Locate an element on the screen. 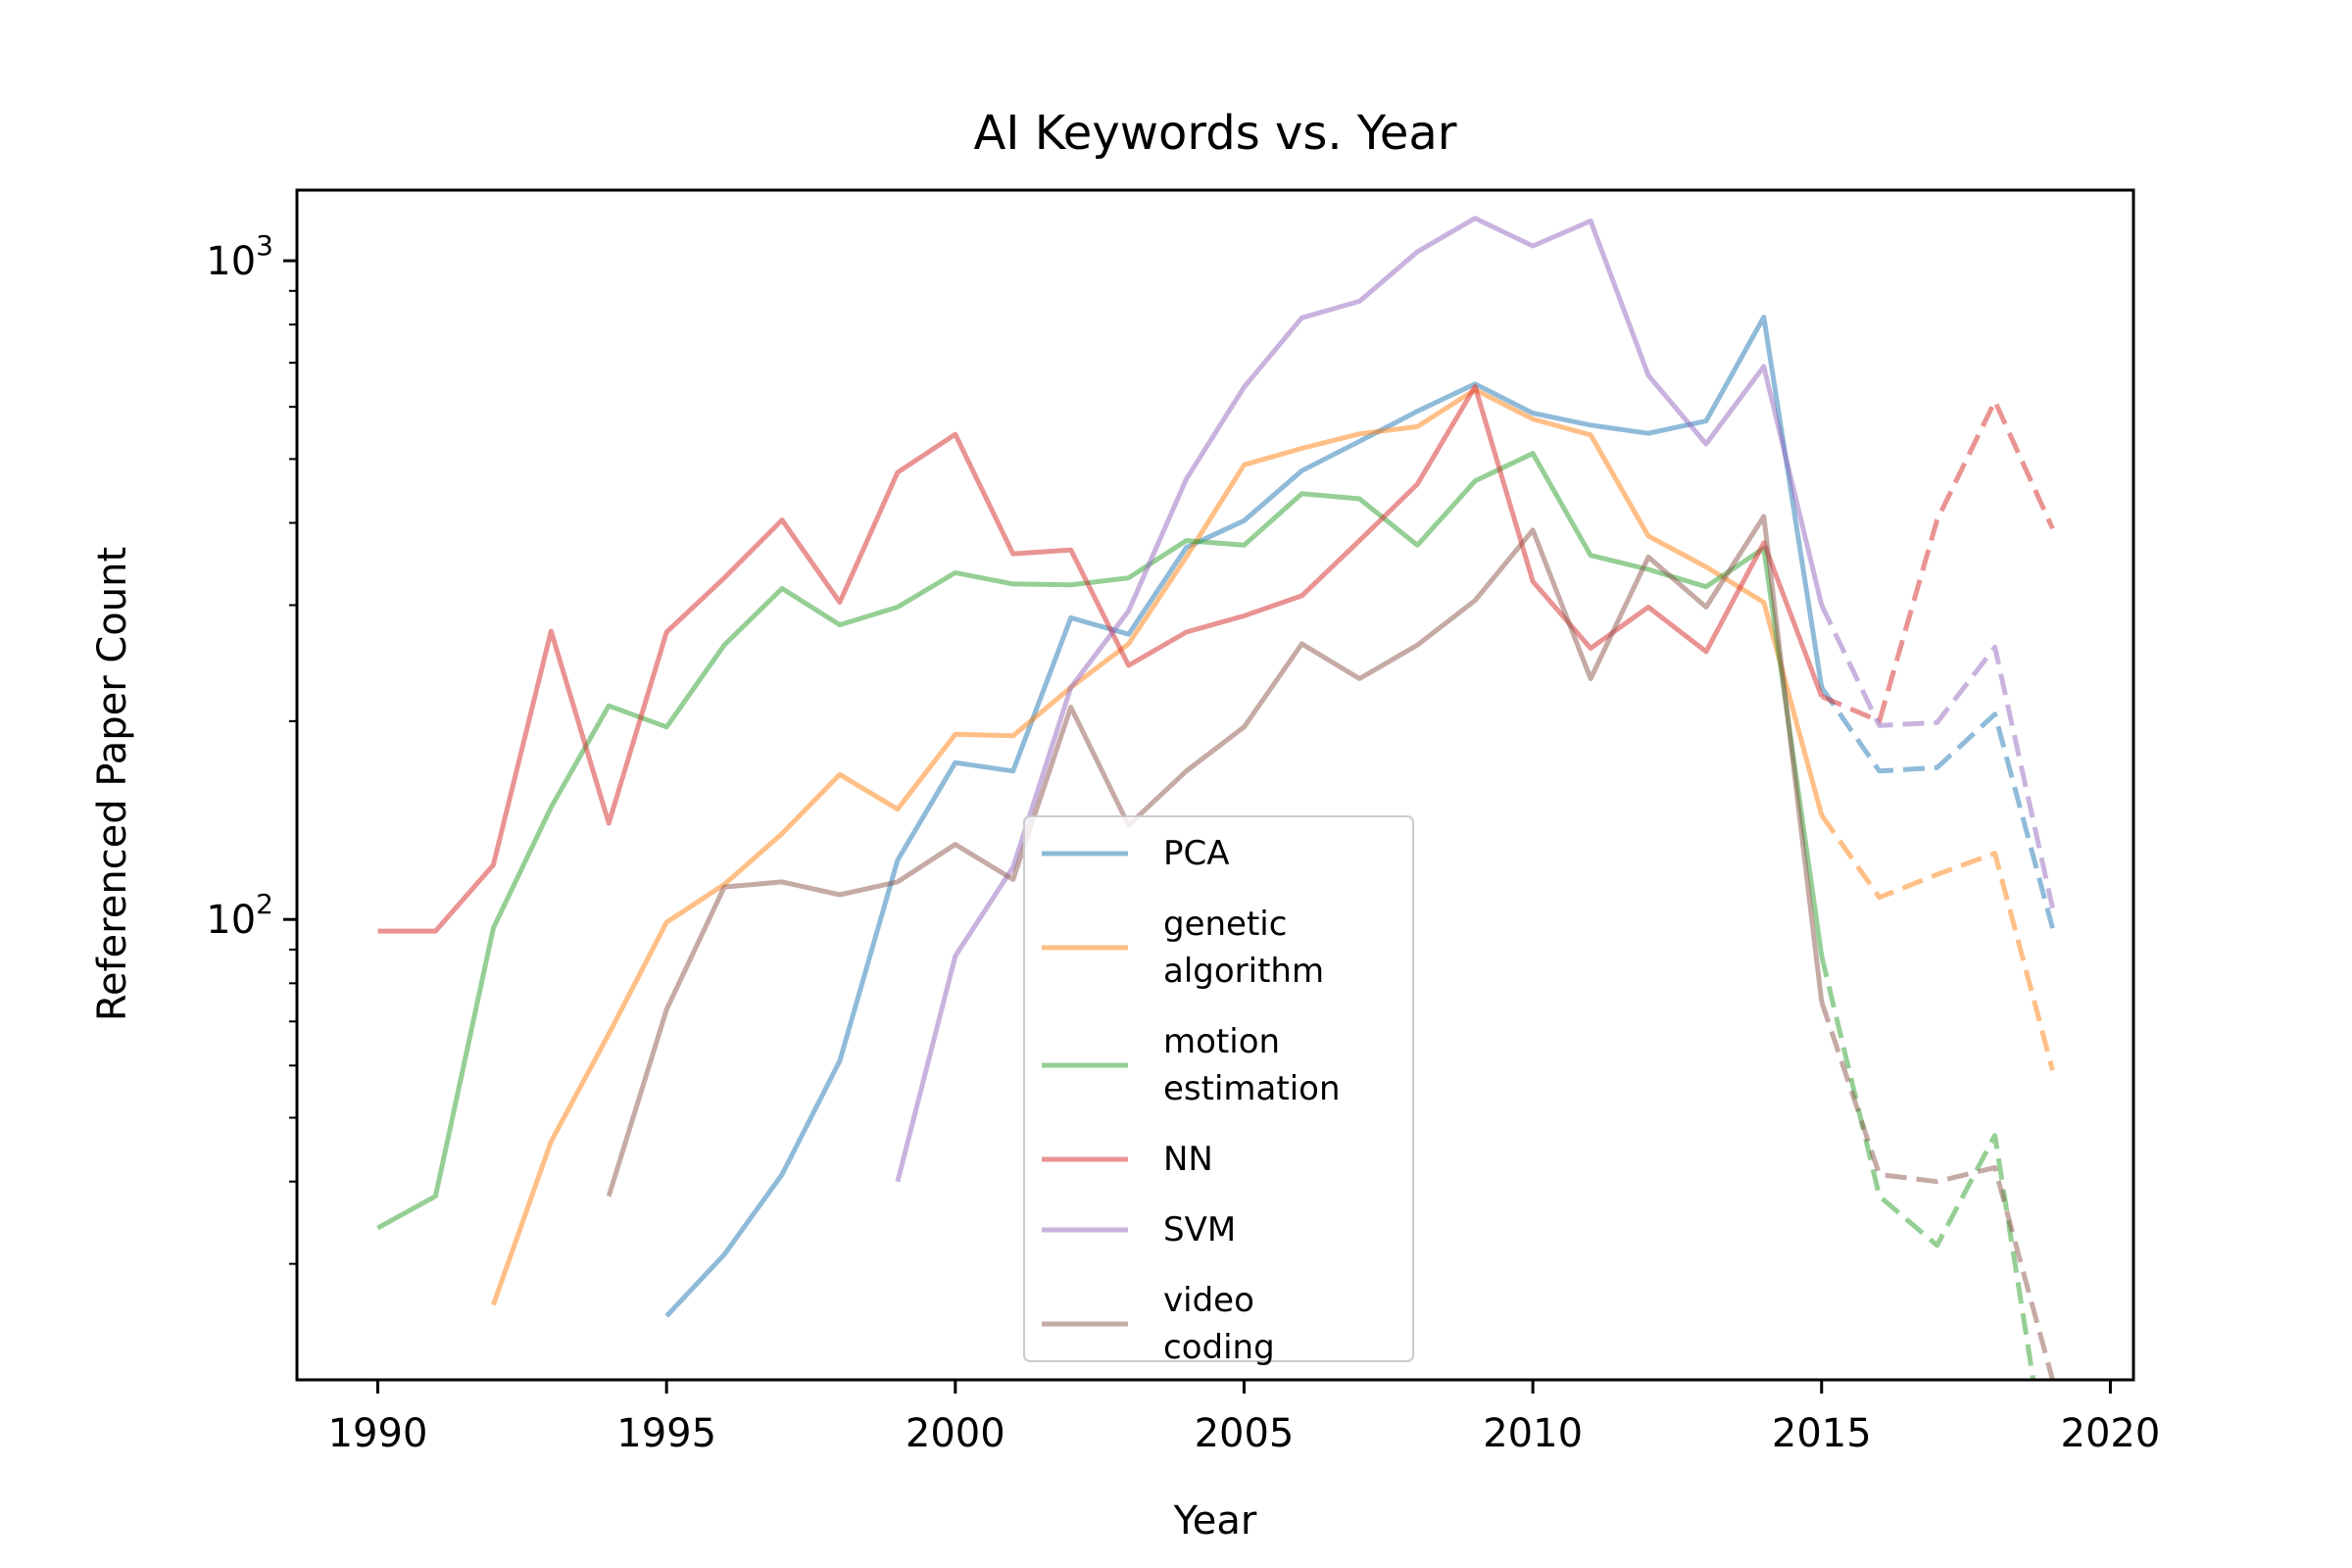  x-ticks: 1990 1995 2000 2005 2010 2015 2020 is located at coordinates (1244, 1418).